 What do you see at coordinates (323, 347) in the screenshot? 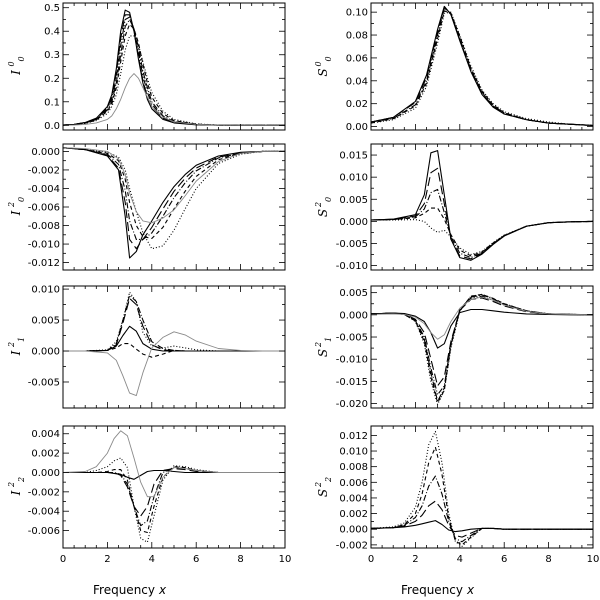
I see `y-axis-label: S21` at bounding box center [323, 347].